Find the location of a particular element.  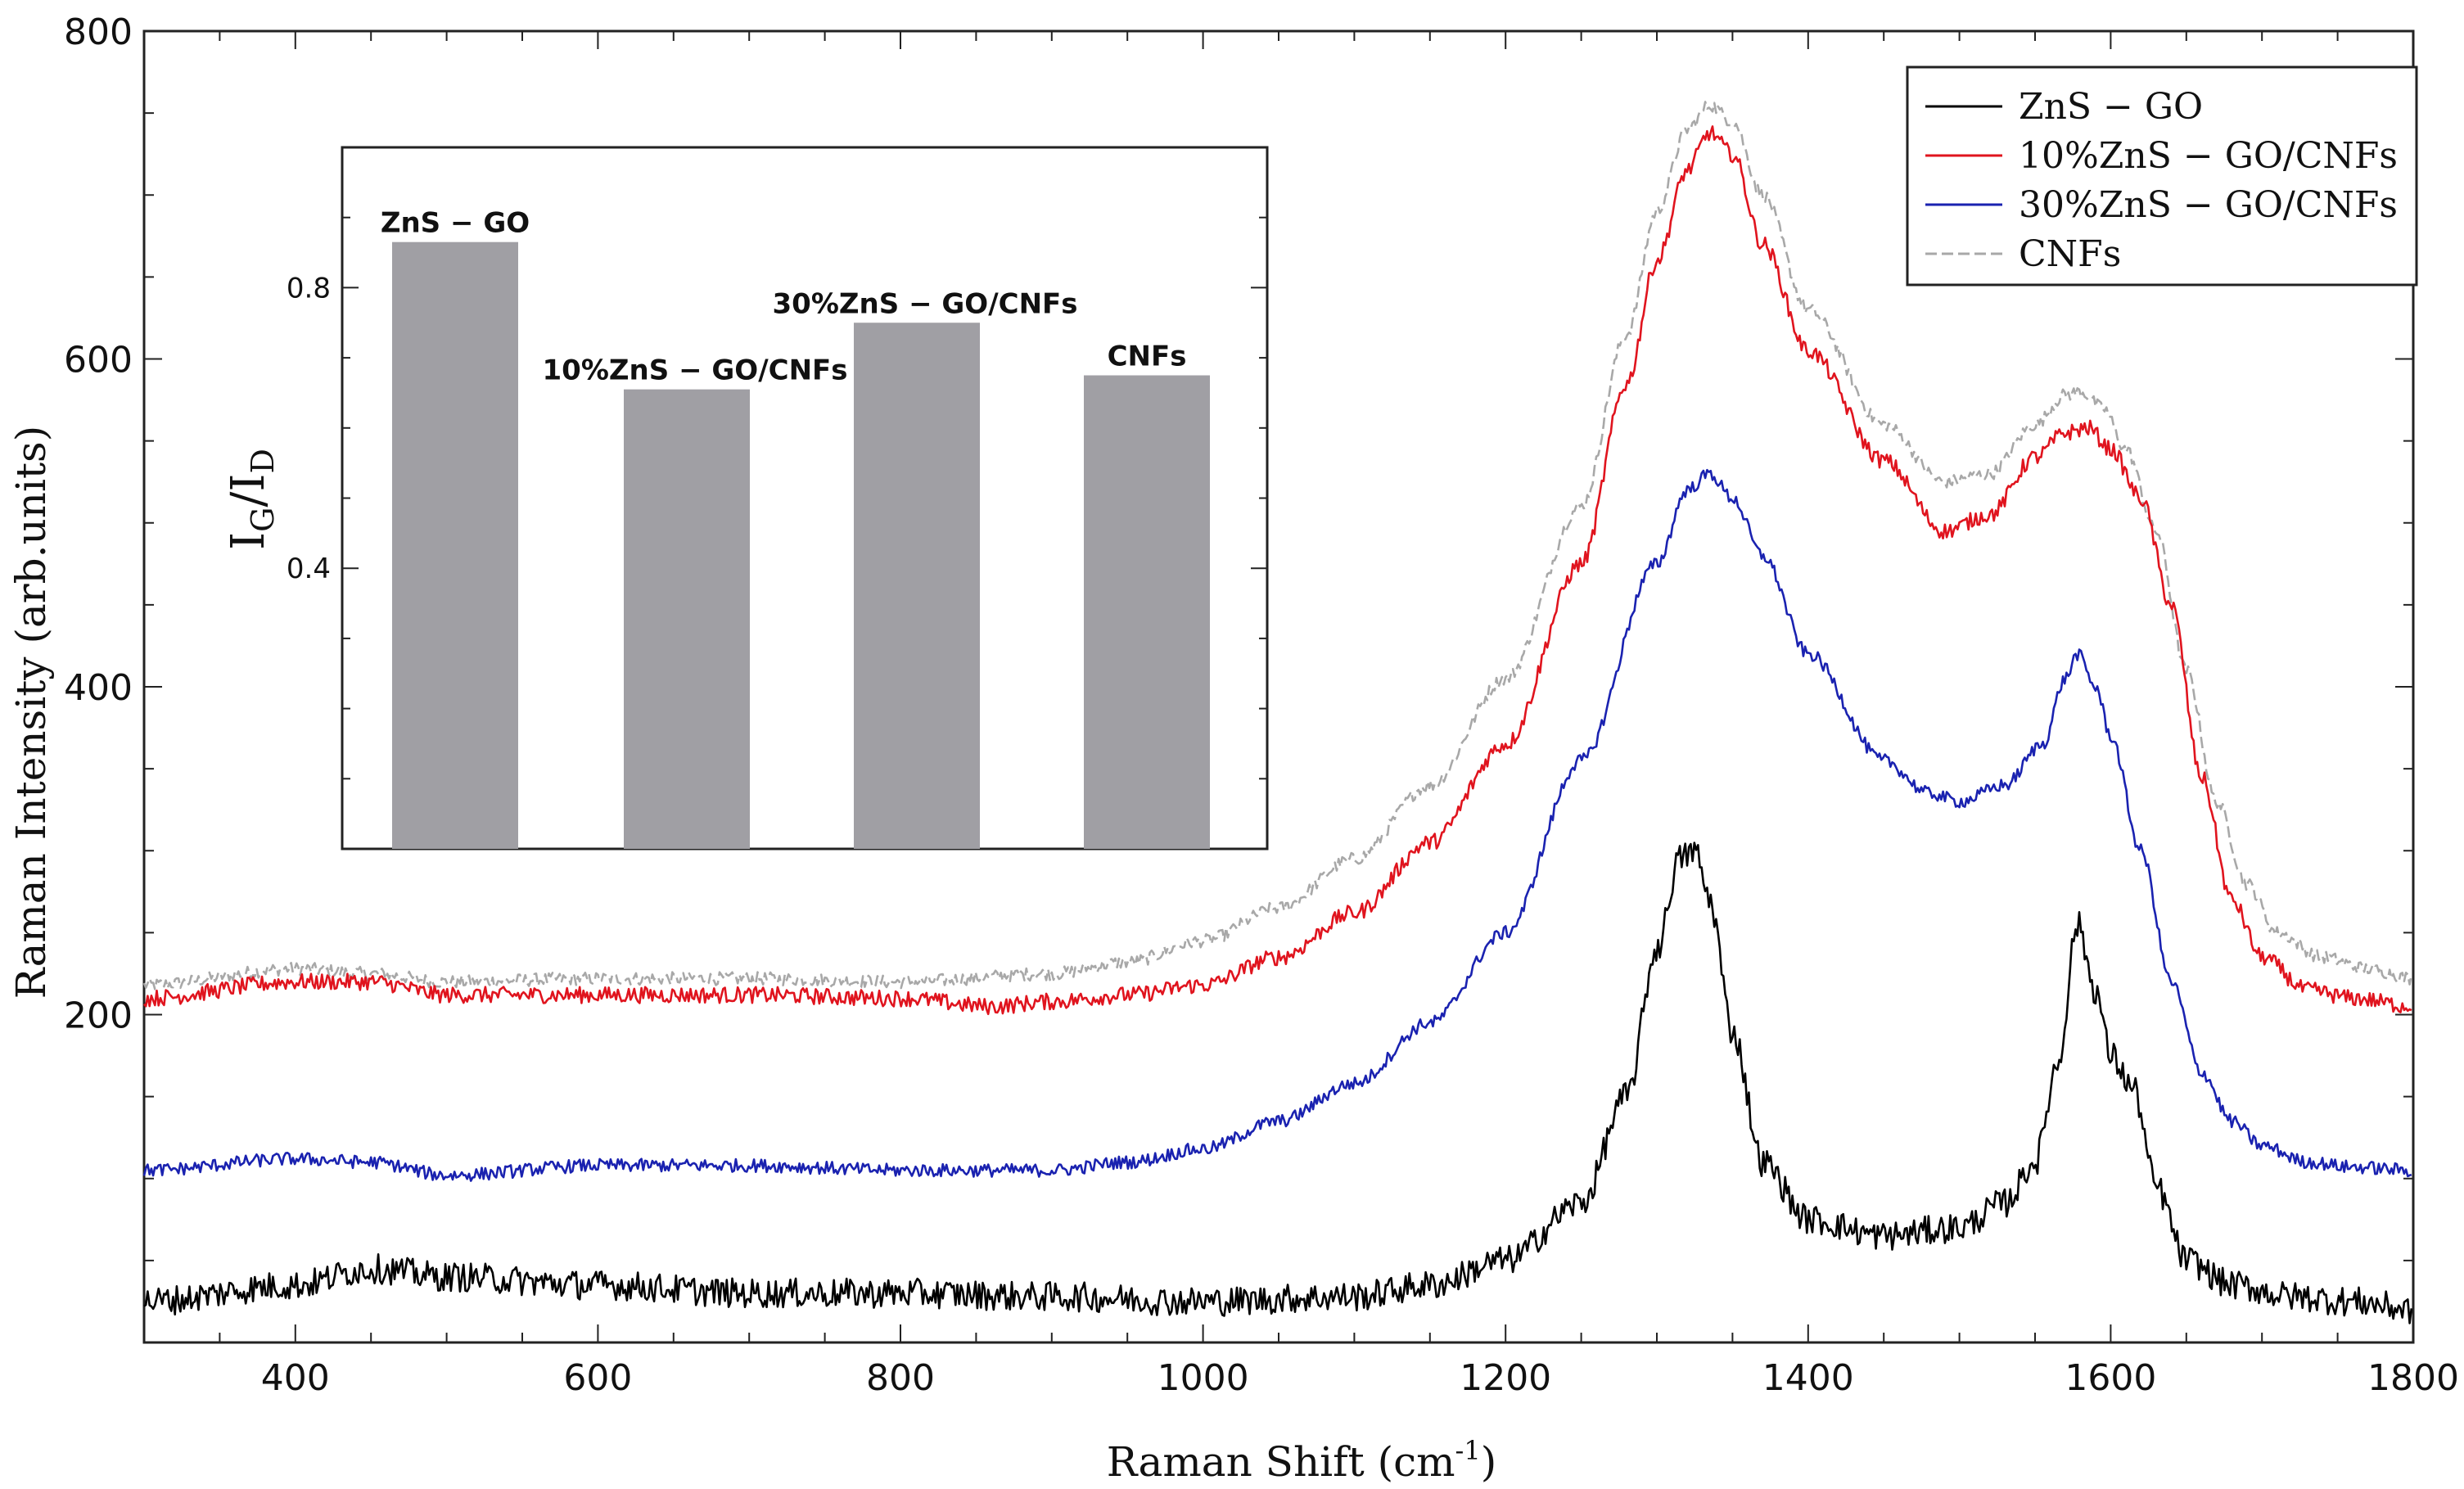

x-tick-label: 800 is located at coordinates (901, 1378).